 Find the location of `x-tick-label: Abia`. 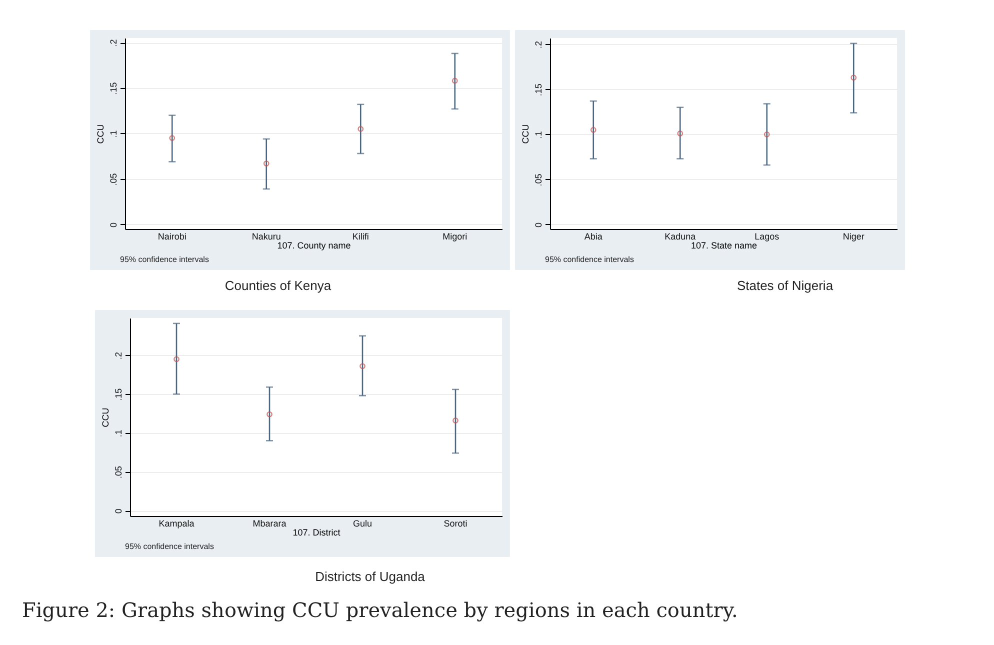

x-tick-label: Abia is located at coordinates (593, 237).